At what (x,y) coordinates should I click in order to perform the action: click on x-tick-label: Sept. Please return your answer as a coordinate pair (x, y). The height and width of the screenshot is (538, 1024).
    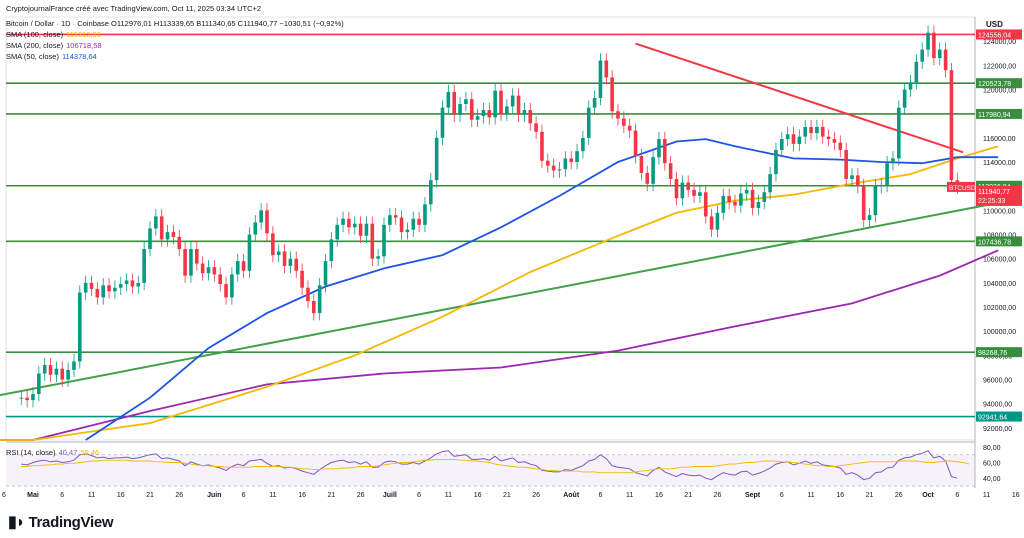
    Looking at the image, I should click on (753, 495).